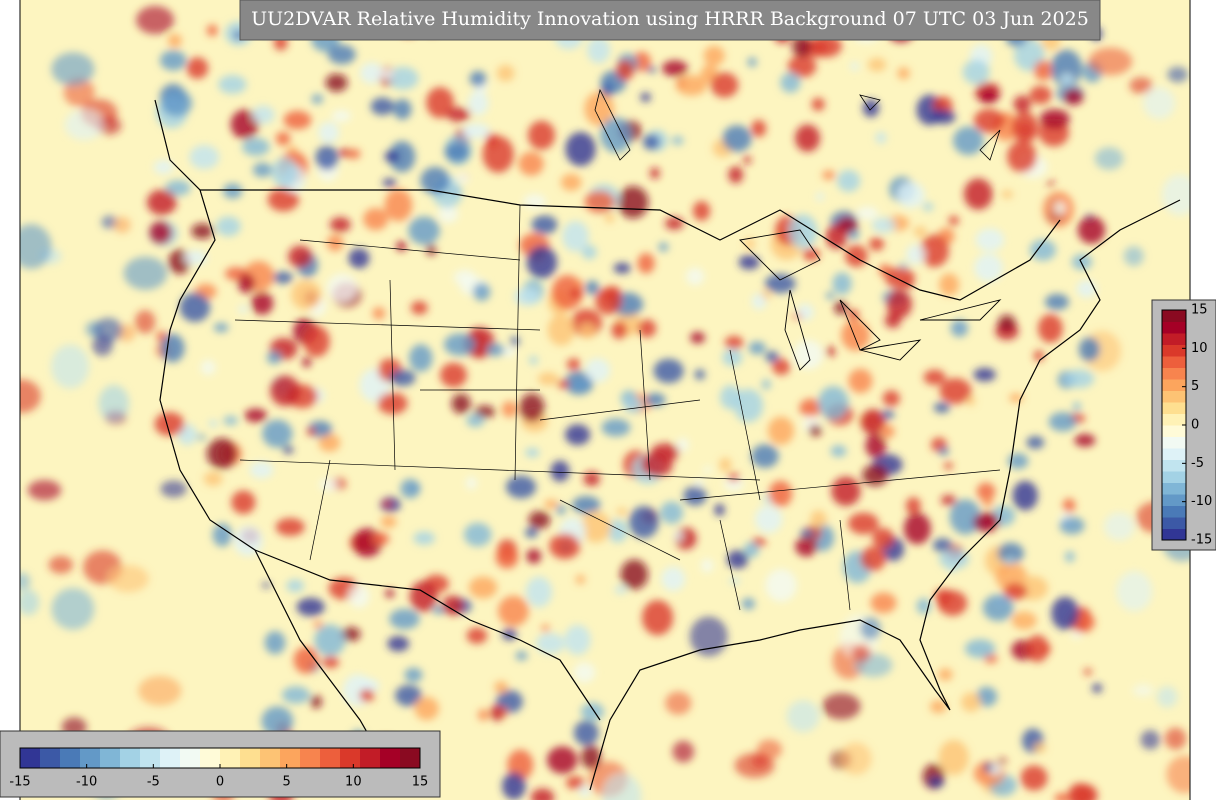 The image size is (1216, 800). Describe the element at coordinates (1201, 540) in the screenshot. I see `colorbar-tick-label: -15` at that location.